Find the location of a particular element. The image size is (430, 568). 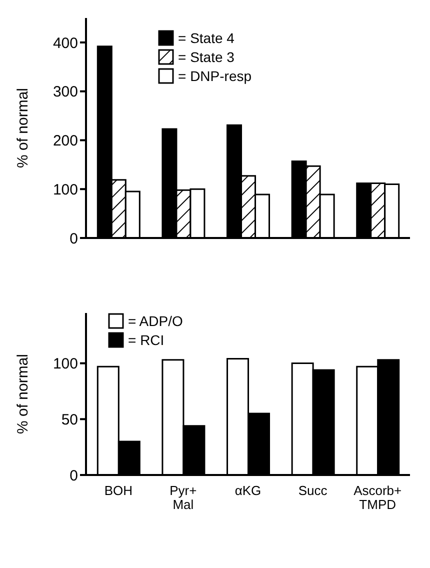

y-tick-label: 200 is located at coordinates (65, 141).